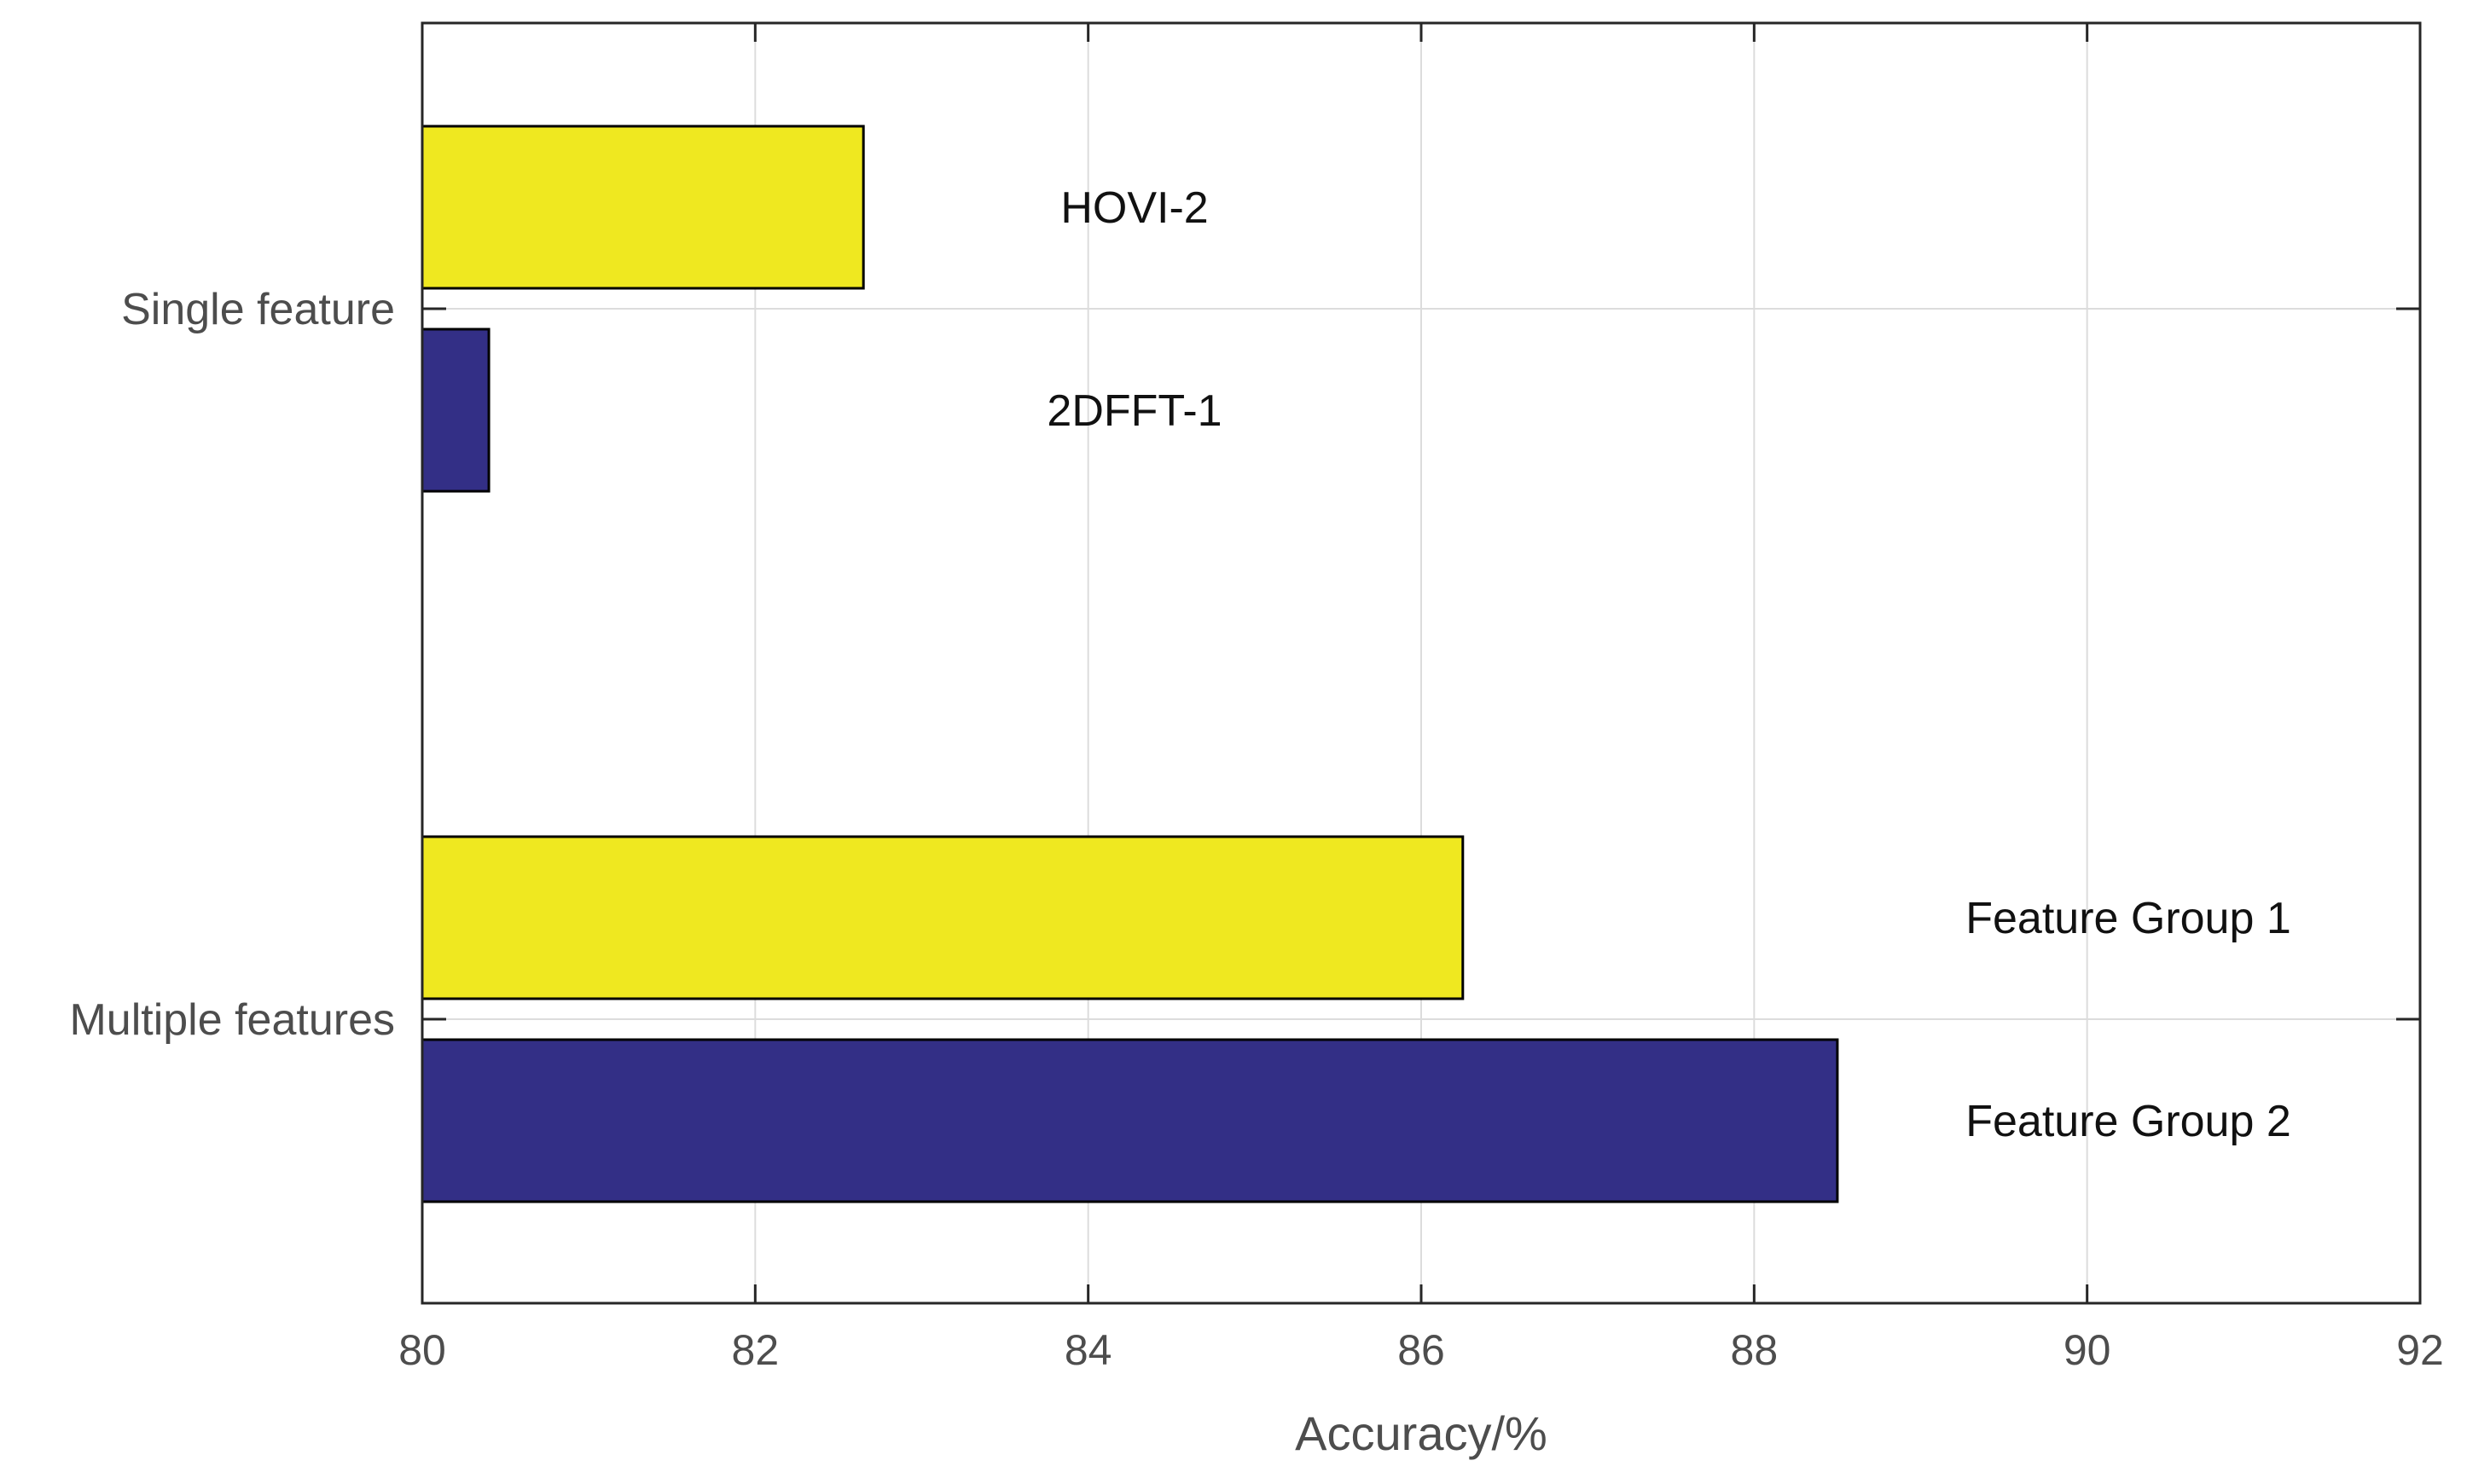 The height and width of the screenshot is (1484, 2467). What do you see at coordinates (1134, 208) in the screenshot?
I see `bar-label: HOVI-2` at bounding box center [1134, 208].